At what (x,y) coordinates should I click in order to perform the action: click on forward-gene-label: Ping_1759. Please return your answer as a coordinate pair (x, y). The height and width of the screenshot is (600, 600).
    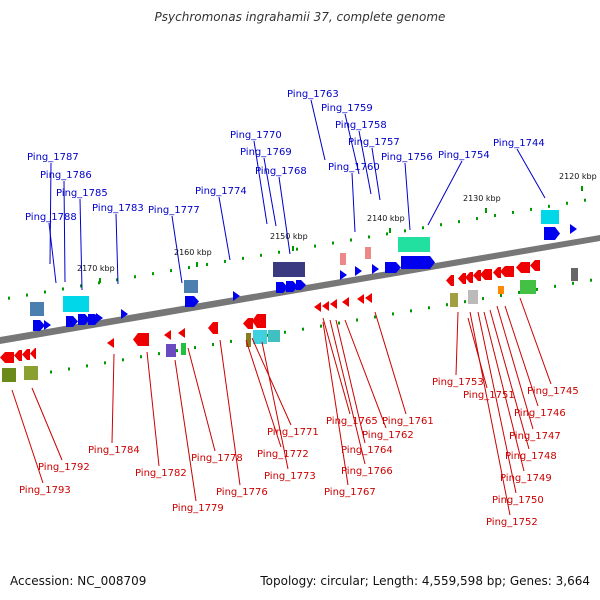
    Looking at the image, I should click on (347, 108).